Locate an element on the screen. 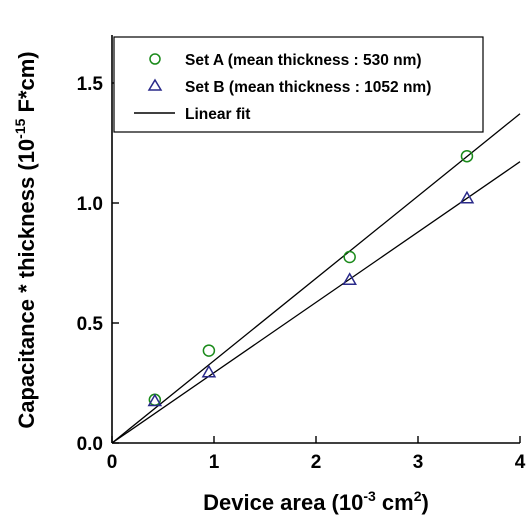 The image size is (527, 523). x-tick-label: 3 is located at coordinates (418, 462).